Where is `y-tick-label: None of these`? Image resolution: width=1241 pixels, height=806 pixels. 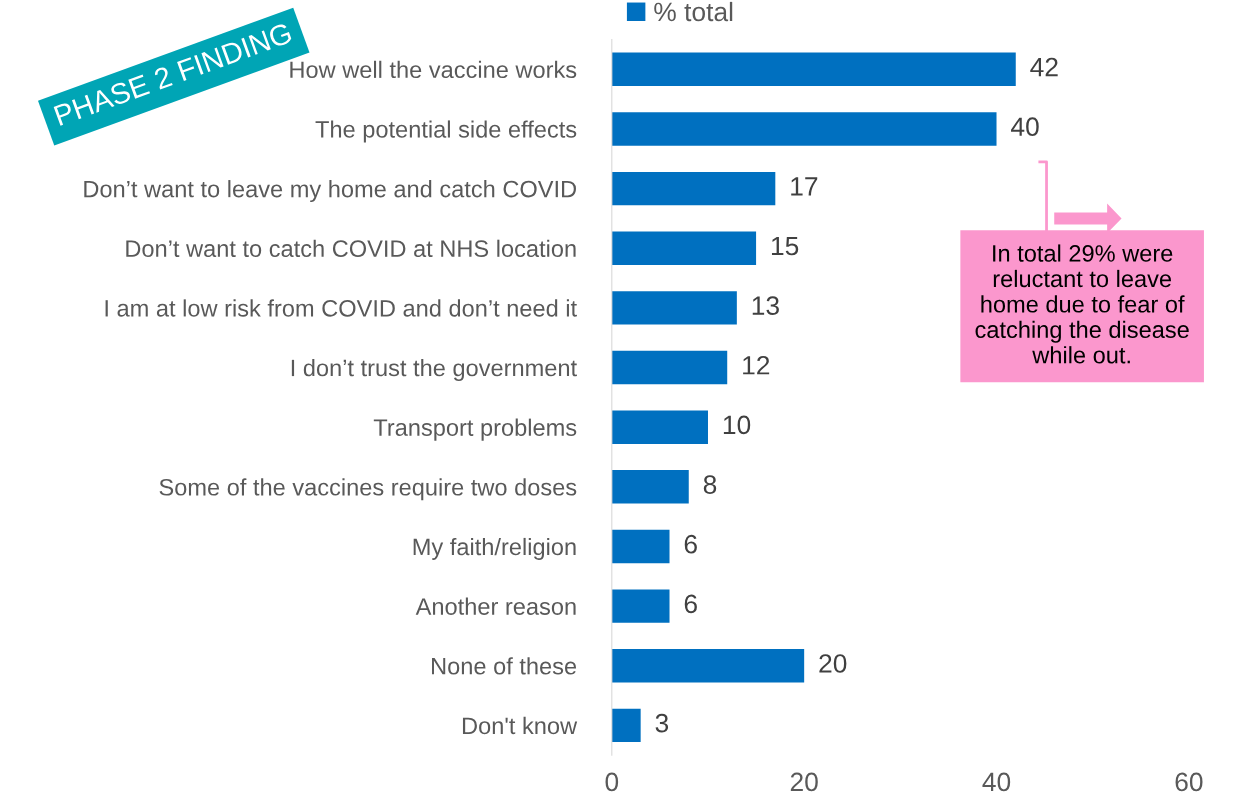
y-tick-label: None of these is located at coordinates (504, 666).